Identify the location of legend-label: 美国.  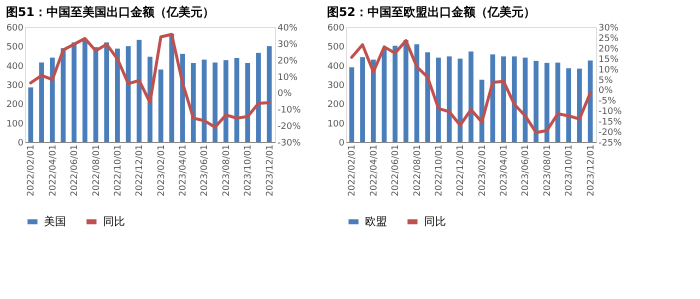
(55, 221).